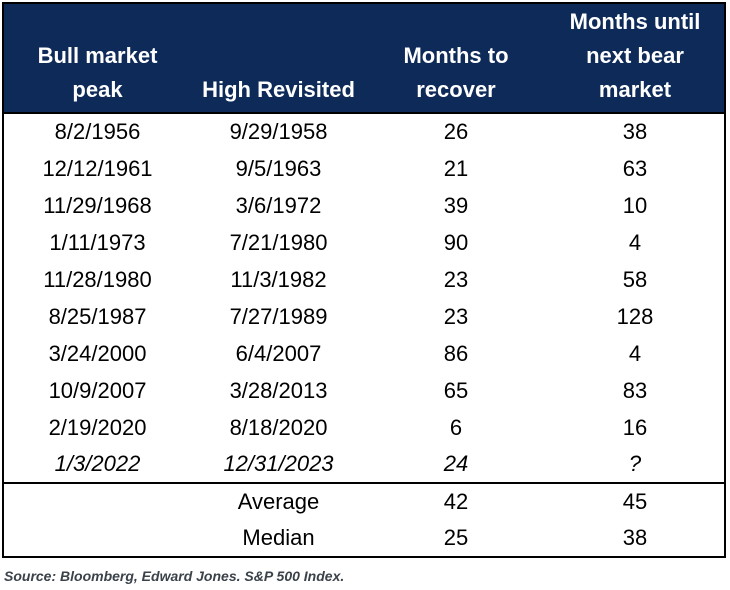 The image size is (730, 590). Describe the element at coordinates (456, 58) in the screenshot. I see `col-header-months-to-recover: Months to recover` at that location.